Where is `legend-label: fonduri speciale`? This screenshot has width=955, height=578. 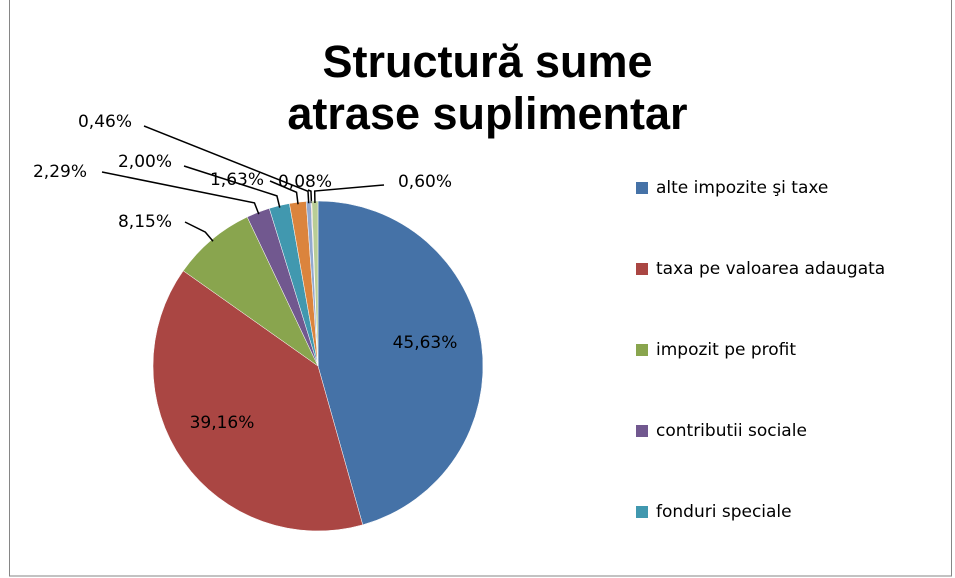
legend-label: fonduri speciale is located at coordinates (724, 512).